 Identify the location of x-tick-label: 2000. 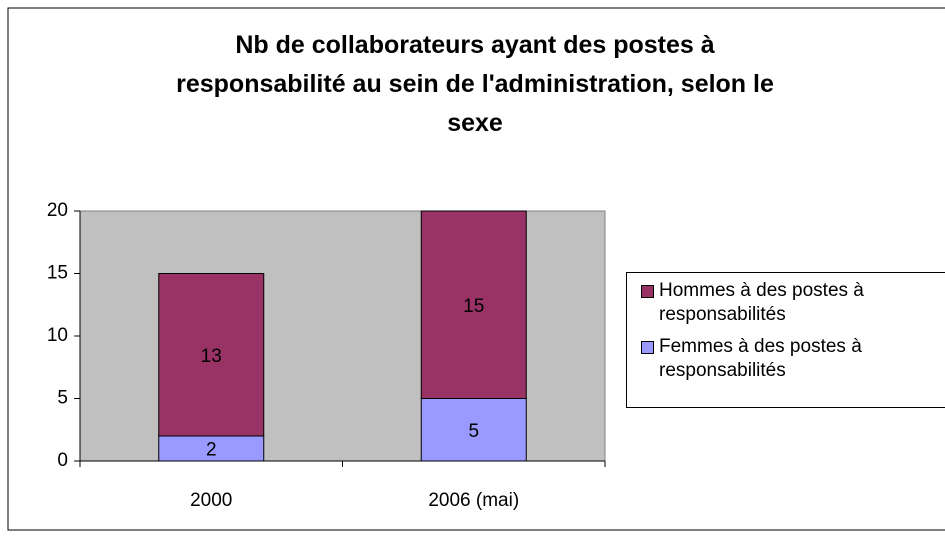
(211, 500).